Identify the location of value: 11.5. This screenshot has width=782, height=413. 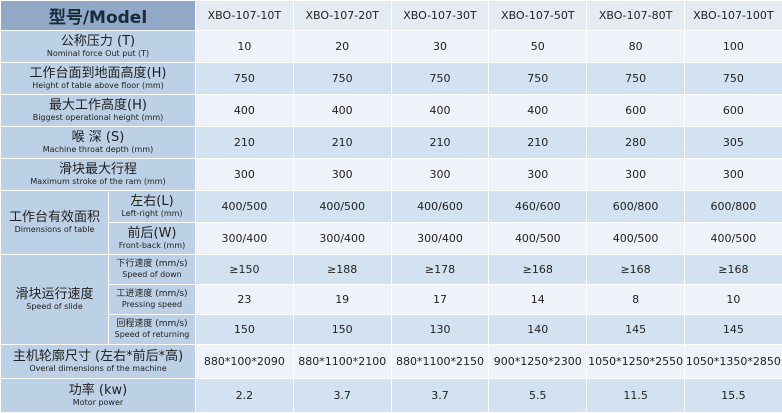
(635, 395).